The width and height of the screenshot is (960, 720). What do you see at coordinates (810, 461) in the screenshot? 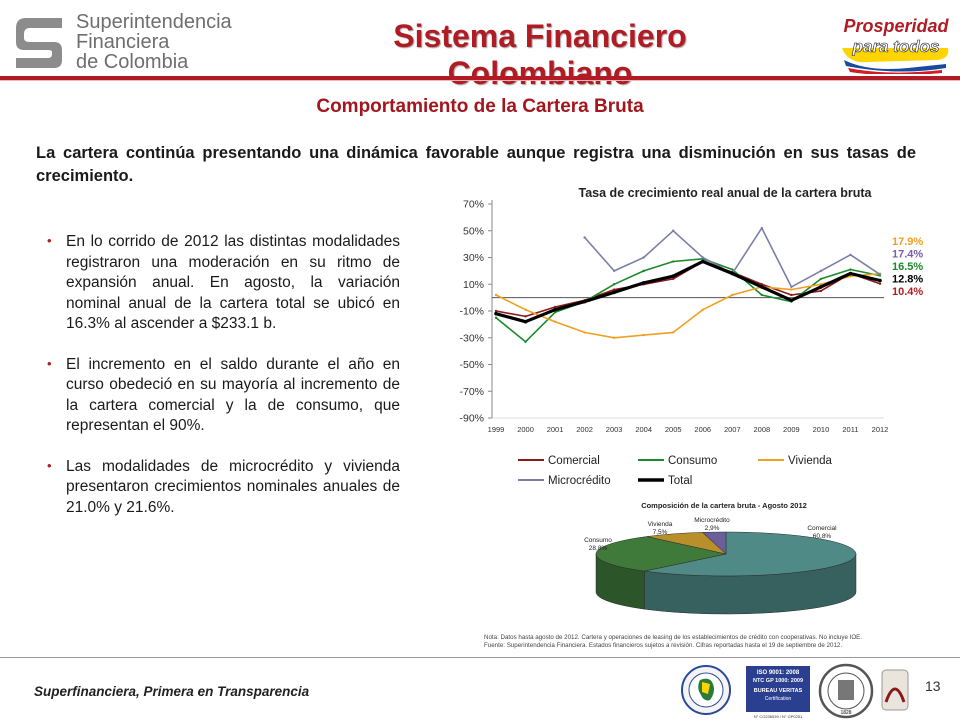
I see `legend-label: Vivienda` at bounding box center [810, 461].